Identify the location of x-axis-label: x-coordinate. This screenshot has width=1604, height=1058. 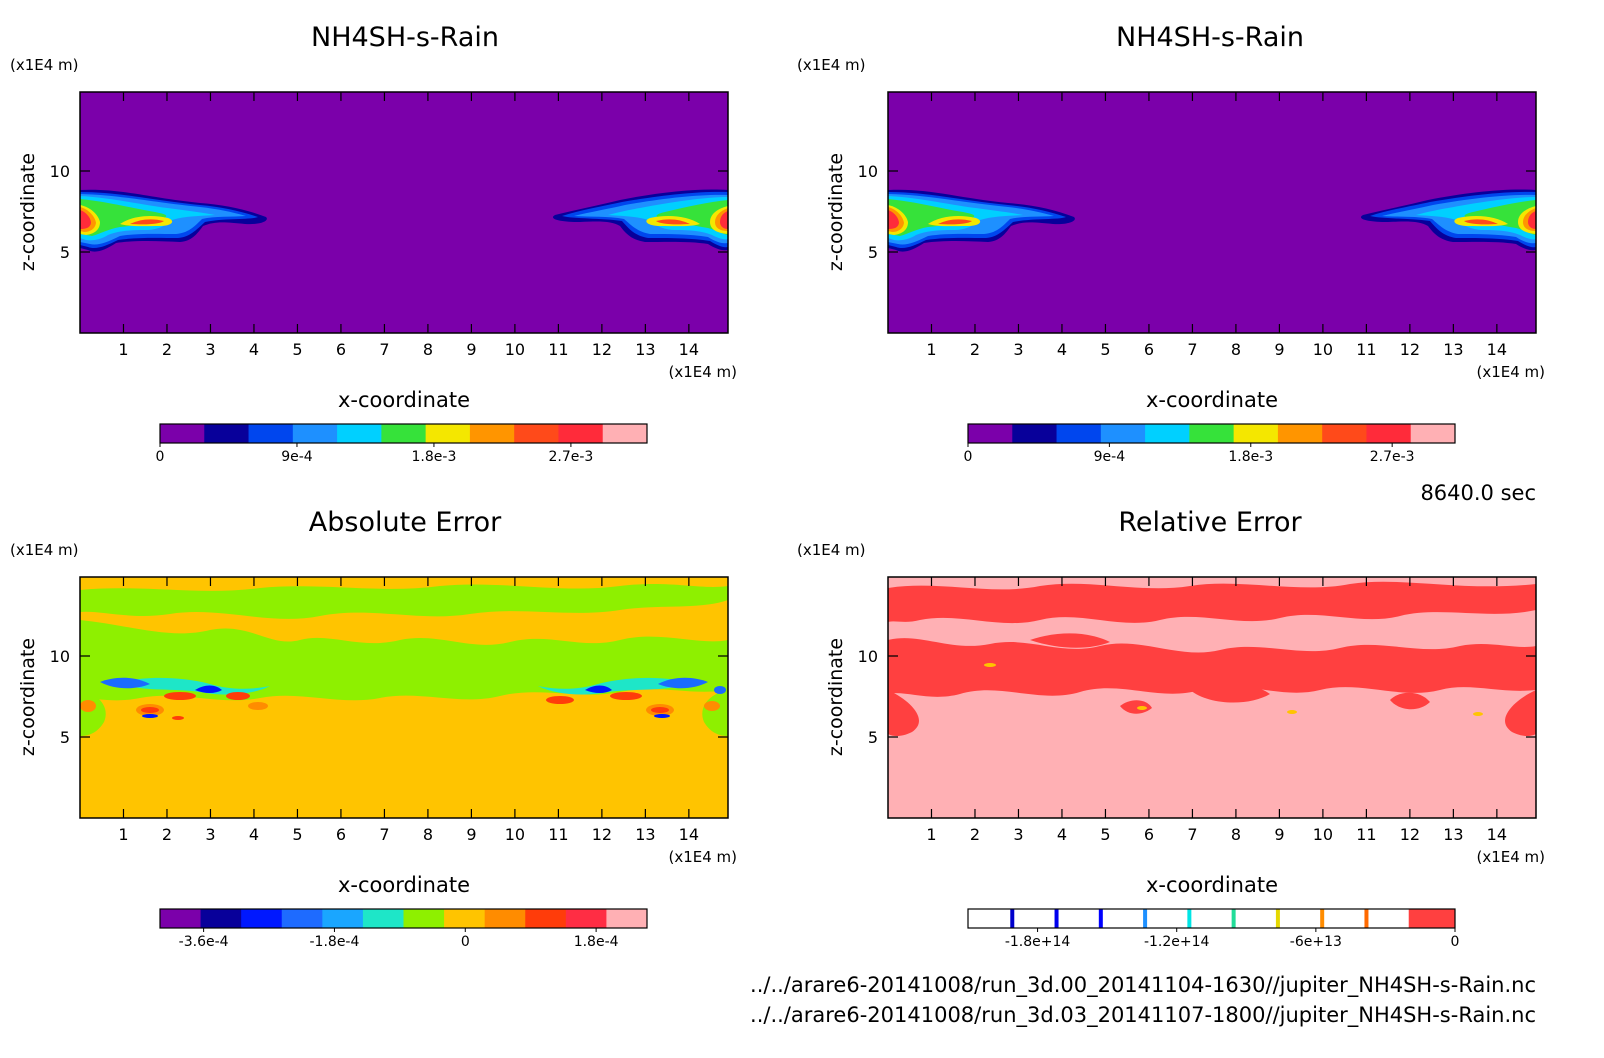
(404, 400).